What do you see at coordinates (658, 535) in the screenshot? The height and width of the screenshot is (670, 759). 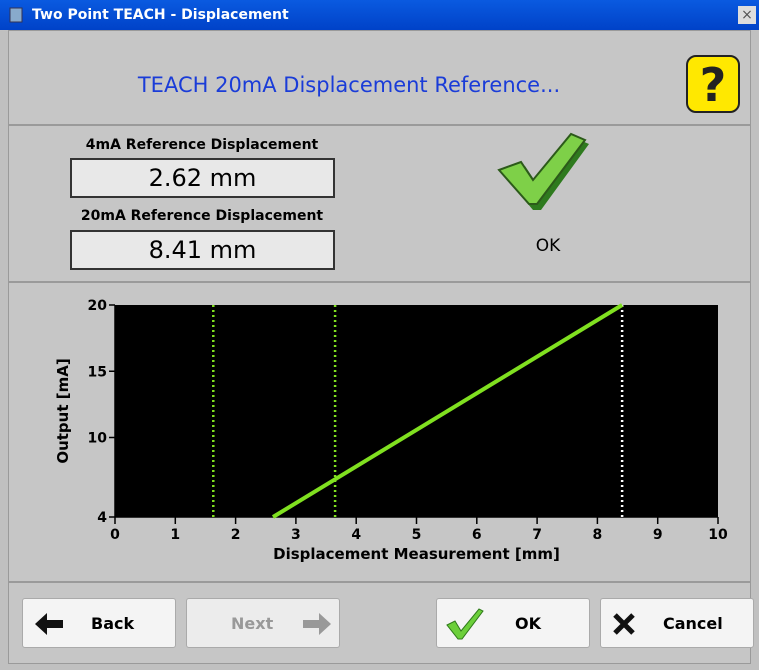 I see `x-tick-label: 9` at bounding box center [658, 535].